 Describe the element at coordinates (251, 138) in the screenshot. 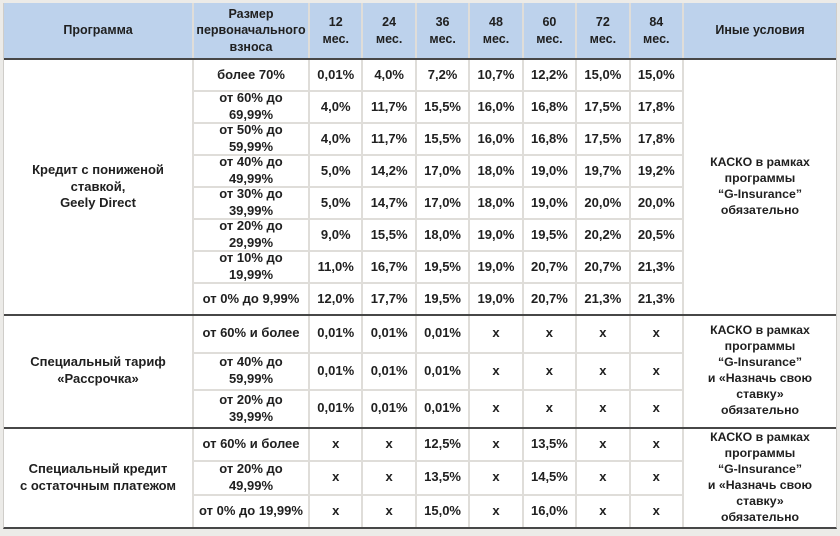

I see `down-payment-range: от 50% до 59,99%` at that location.